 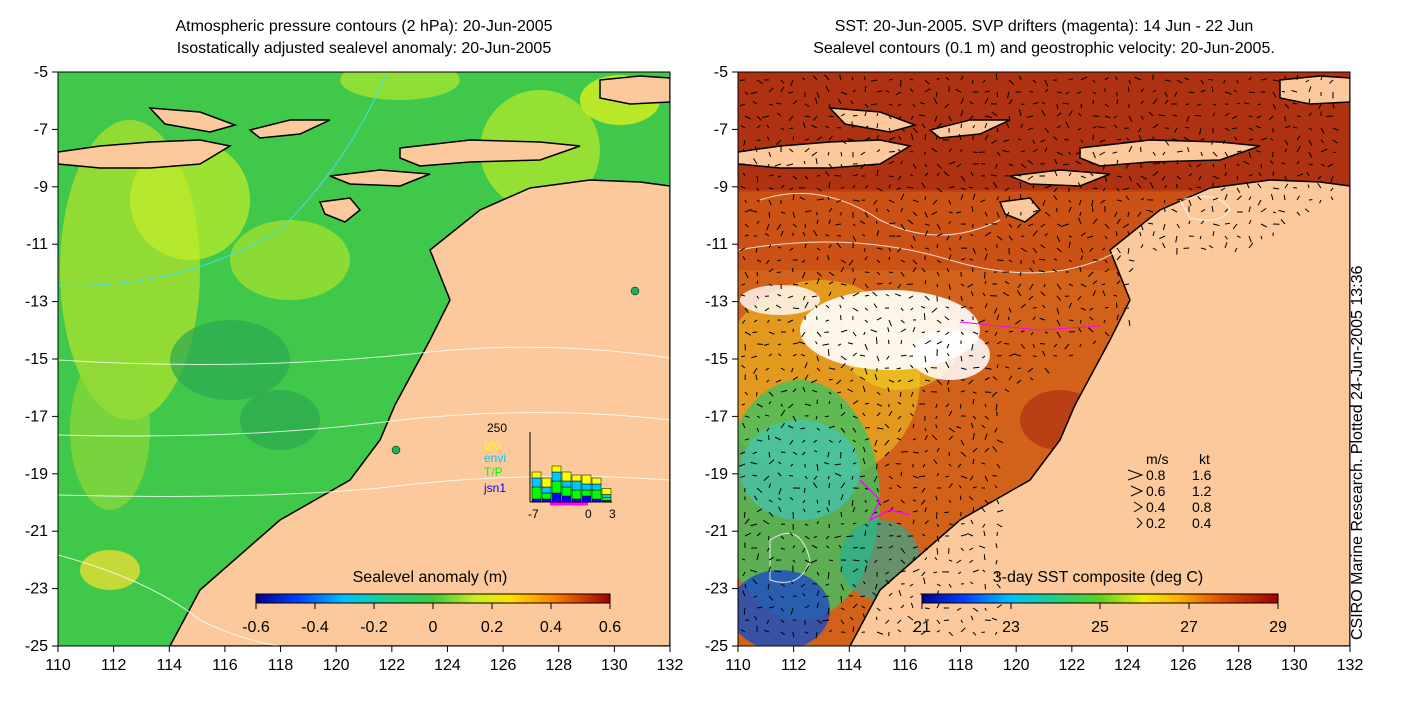 What do you see at coordinates (256, 627) in the screenshot?
I see `left-colorbar-tick: -0.6` at bounding box center [256, 627].